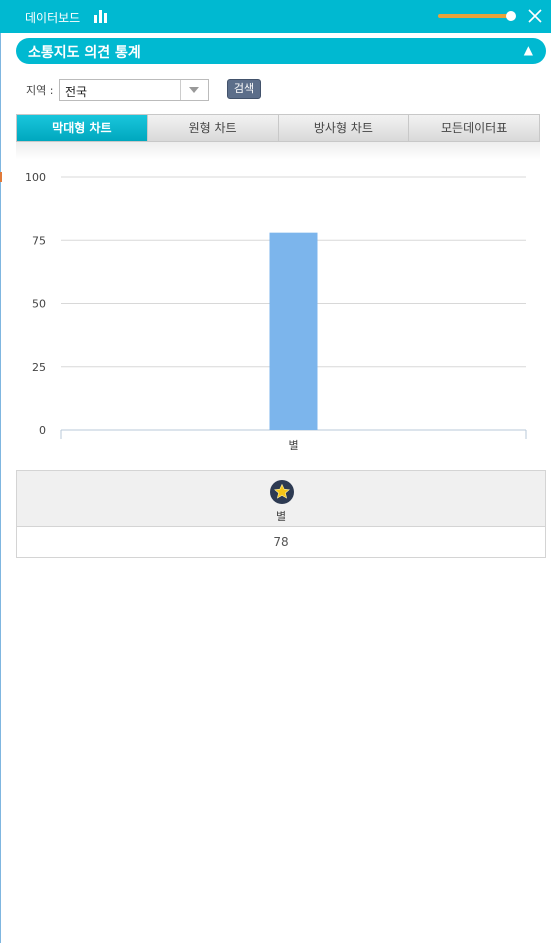  What do you see at coordinates (101, 16) in the screenshot?
I see `bar-chart-icon` at bounding box center [101, 16].